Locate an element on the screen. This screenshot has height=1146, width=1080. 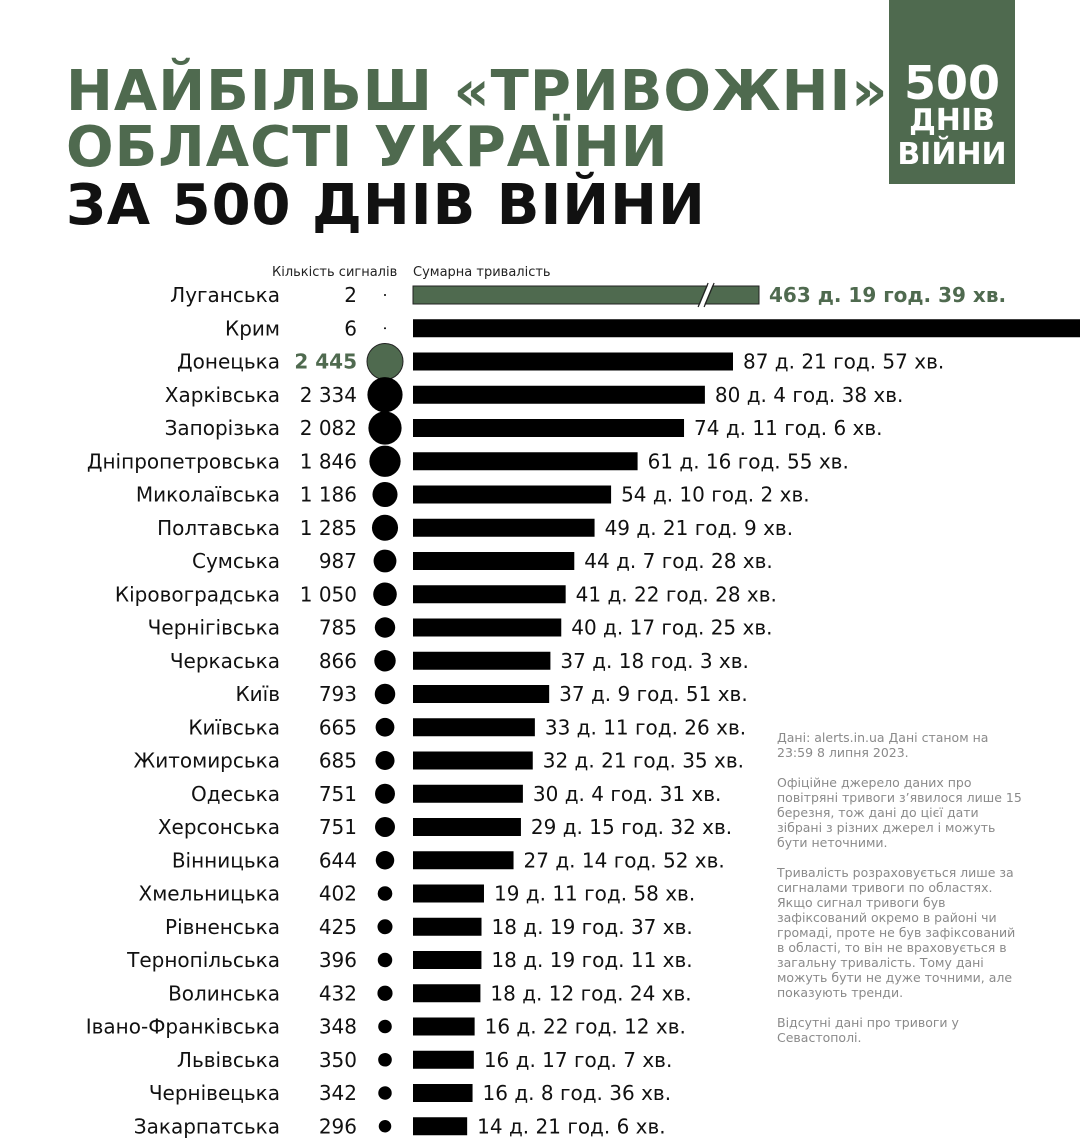
duration-label: 16 д. 22 год. 12 хв. is located at coordinates (585, 1027).